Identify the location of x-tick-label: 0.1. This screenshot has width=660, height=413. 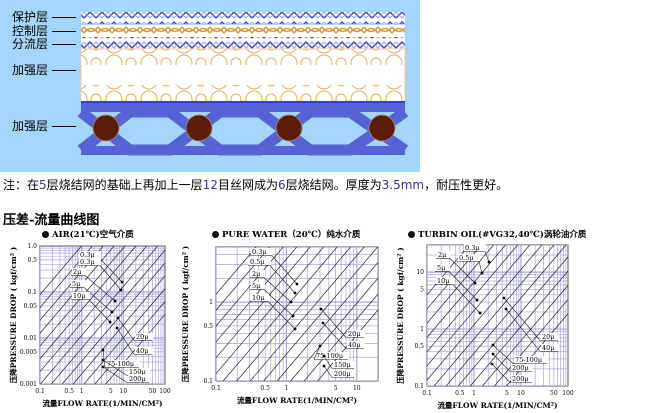
(216, 388).